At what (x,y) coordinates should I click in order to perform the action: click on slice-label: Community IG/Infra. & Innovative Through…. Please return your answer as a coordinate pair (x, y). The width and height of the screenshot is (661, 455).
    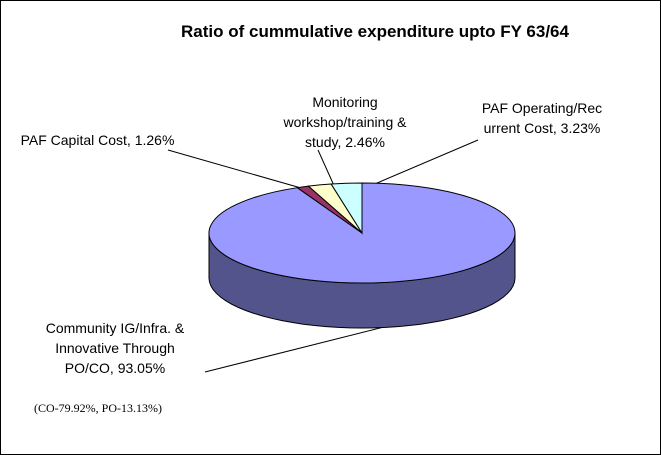
    Looking at the image, I should click on (115, 348).